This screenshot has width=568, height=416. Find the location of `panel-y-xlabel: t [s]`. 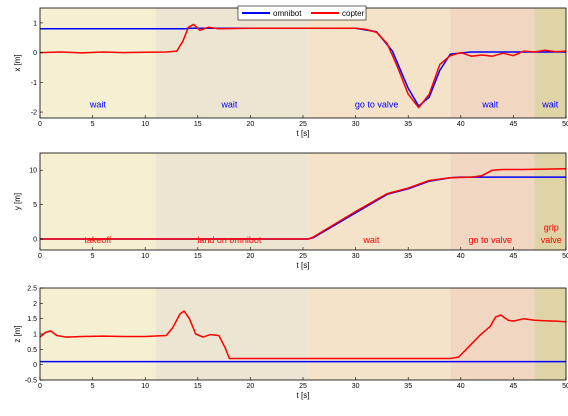

panel-y-xlabel: t [s] is located at coordinates (303, 265).